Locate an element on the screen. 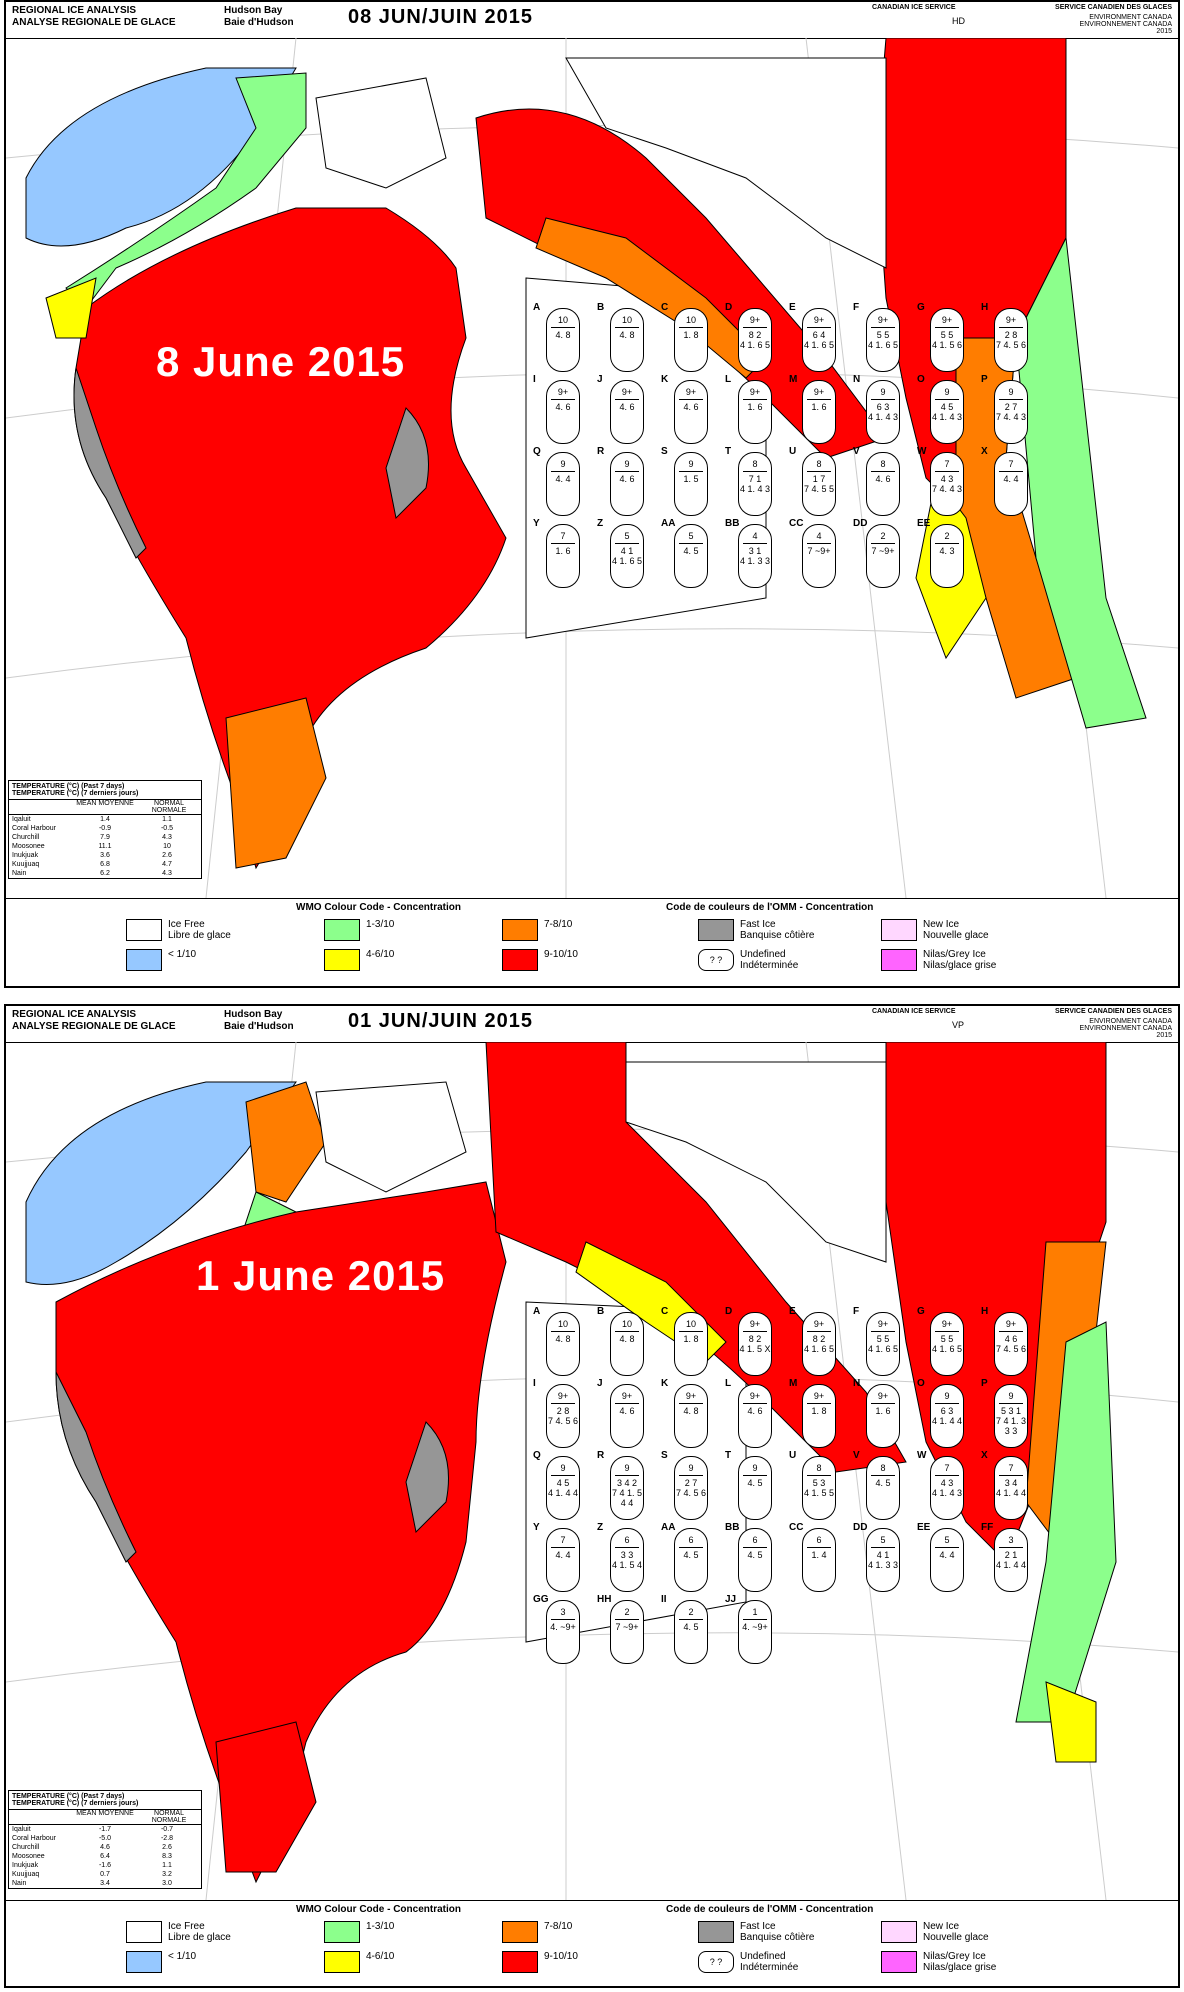  egg-stage-form: 4. 3 is located at coordinates (947, 551).